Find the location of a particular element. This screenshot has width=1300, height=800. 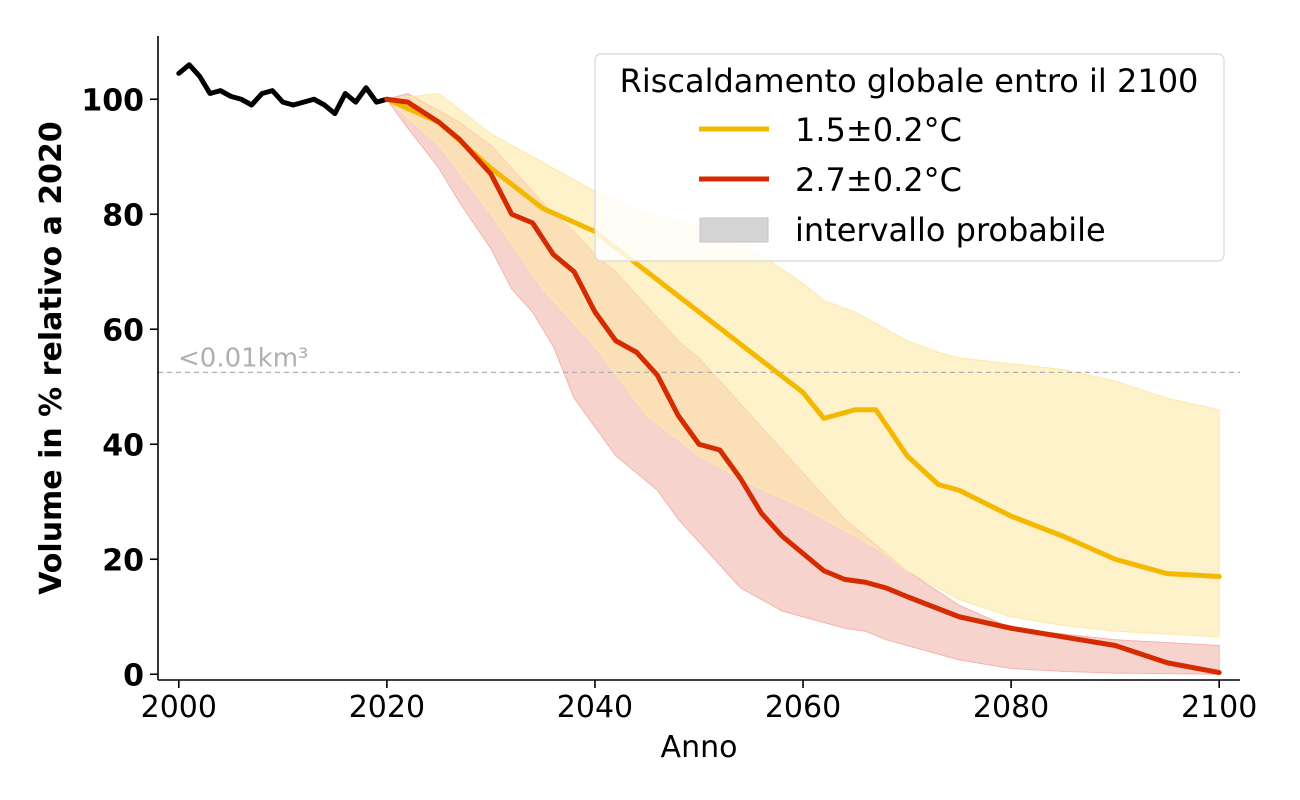

threshold: <0.01km³ is located at coordinates (699, 358).